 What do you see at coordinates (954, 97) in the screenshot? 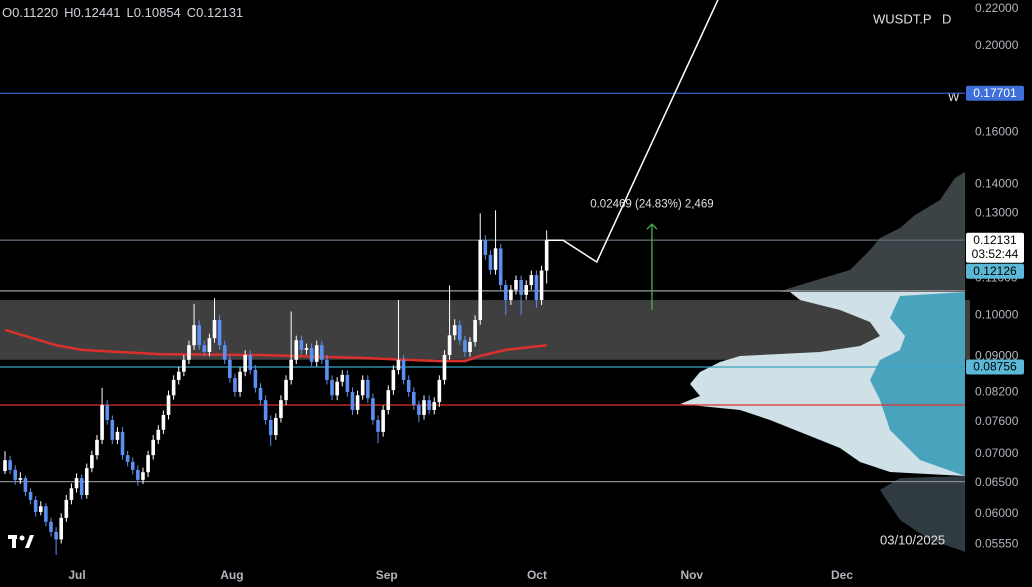
I see `secondary-label: W` at bounding box center [954, 97].